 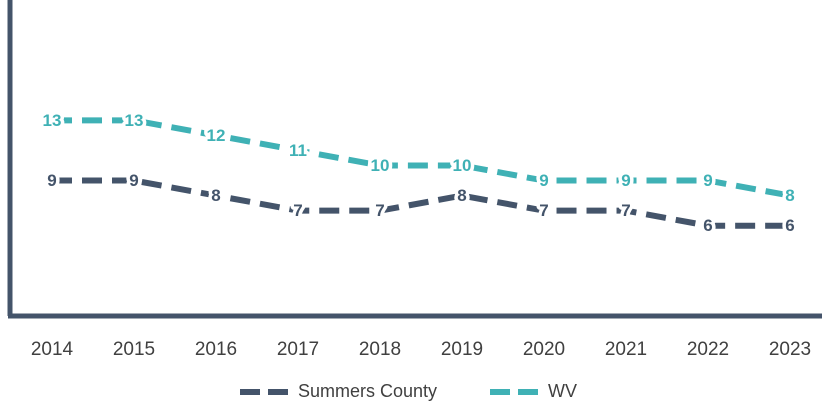 I want to click on x-tick-label: 2020, so click(x=544, y=349).